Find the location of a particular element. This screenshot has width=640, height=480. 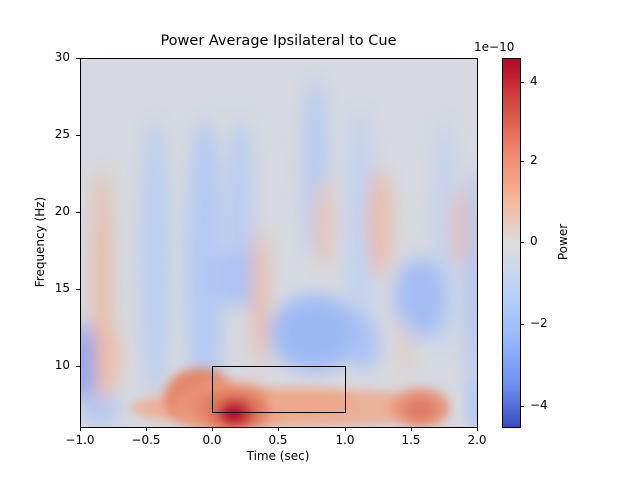

y-tick-label: 15 is located at coordinates (62, 288).